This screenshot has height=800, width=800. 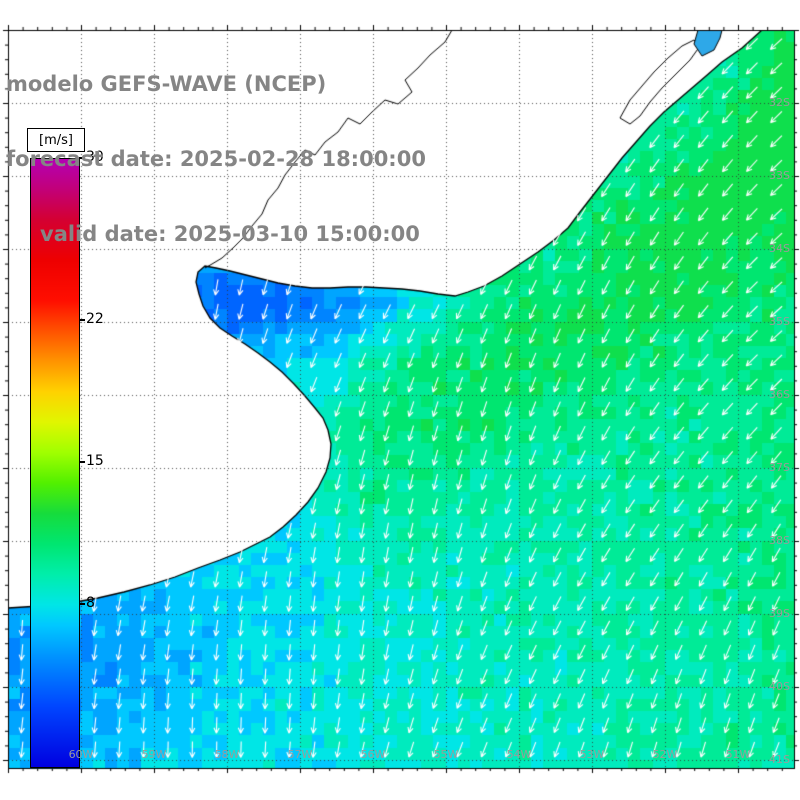 What do you see at coordinates (56, 140) in the screenshot?
I see `colorbar-unit-label: [m/s]` at bounding box center [56, 140].